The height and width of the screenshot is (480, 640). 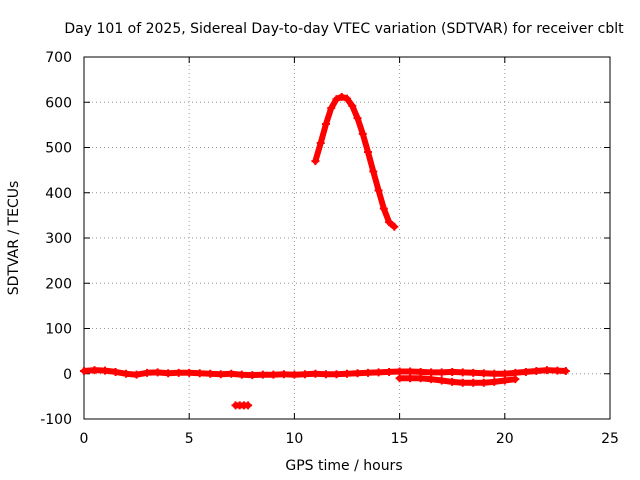 What do you see at coordinates (58, 284) in the screenshot?
I see `y-tick-label: 200` at bounding box center [58, 284].